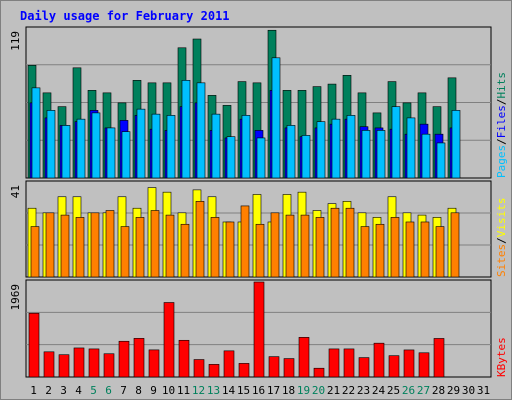 This screenshot has height=404, width=512. I want to click on y-max-label-hits-files-pages: 119, so click(15, 41).